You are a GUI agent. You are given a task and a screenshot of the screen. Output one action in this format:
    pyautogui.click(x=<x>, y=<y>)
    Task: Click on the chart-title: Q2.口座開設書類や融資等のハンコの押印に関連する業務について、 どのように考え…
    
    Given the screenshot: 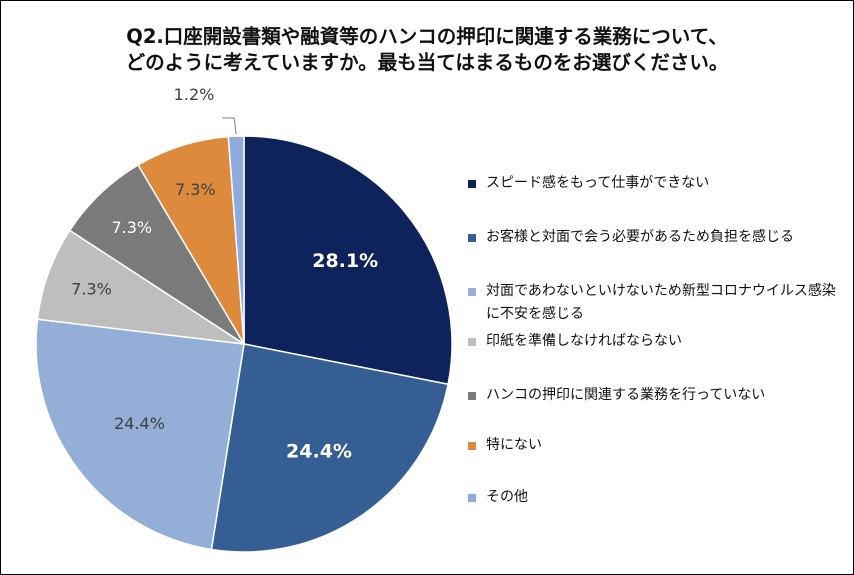 What is the action you would take?
    pyautogui.click(x=427, y=50)
    